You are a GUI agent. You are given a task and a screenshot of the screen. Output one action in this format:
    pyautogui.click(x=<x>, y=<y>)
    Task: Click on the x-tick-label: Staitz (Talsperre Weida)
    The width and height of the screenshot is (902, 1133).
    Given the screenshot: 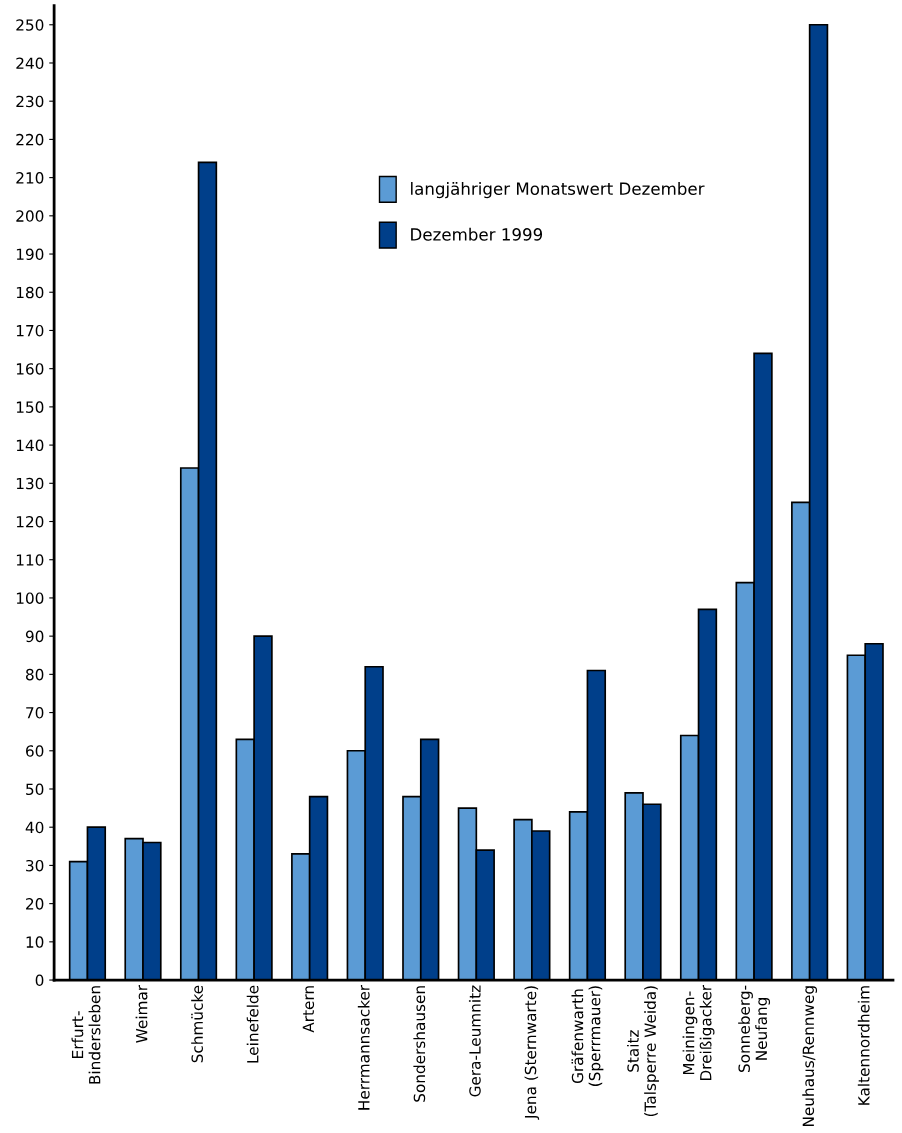 What is the action you would take?
    pyautogui.click(x=643, y=1051)
    